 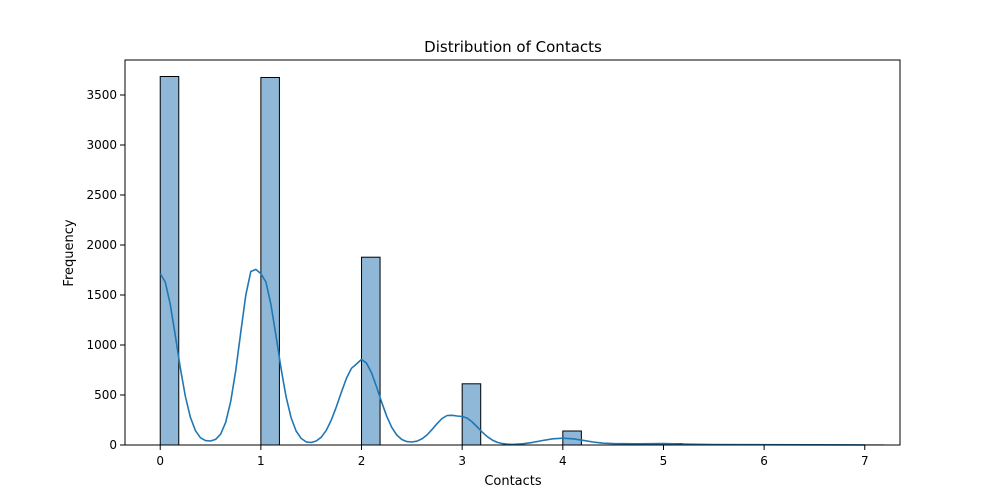 What do you see at coordinates (101, 195) in the screenshot?
I see `y-tick-label: 2500` at bounding box center [101, 195].